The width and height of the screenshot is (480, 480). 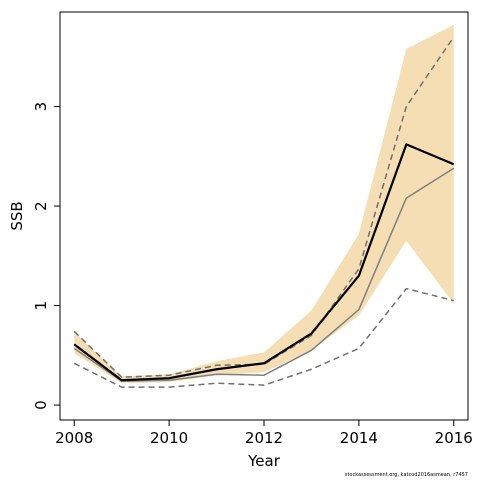 I want to click on y-tick-label-0: 0, so click(x=41, y=405).